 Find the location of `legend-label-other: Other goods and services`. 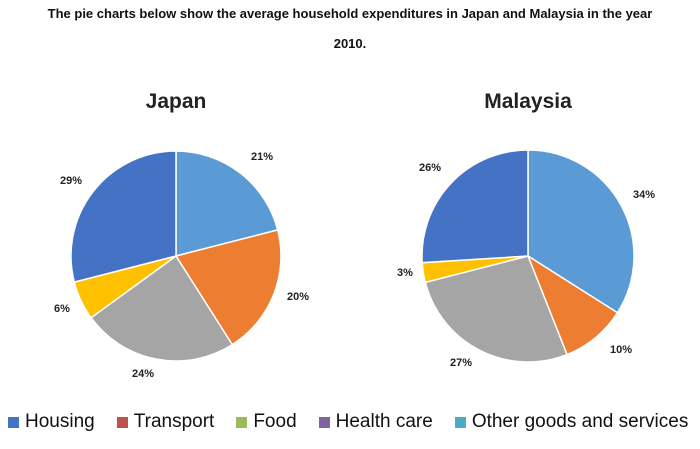

legend-label-other: Other goods and services is located at coordinates (580, 421).